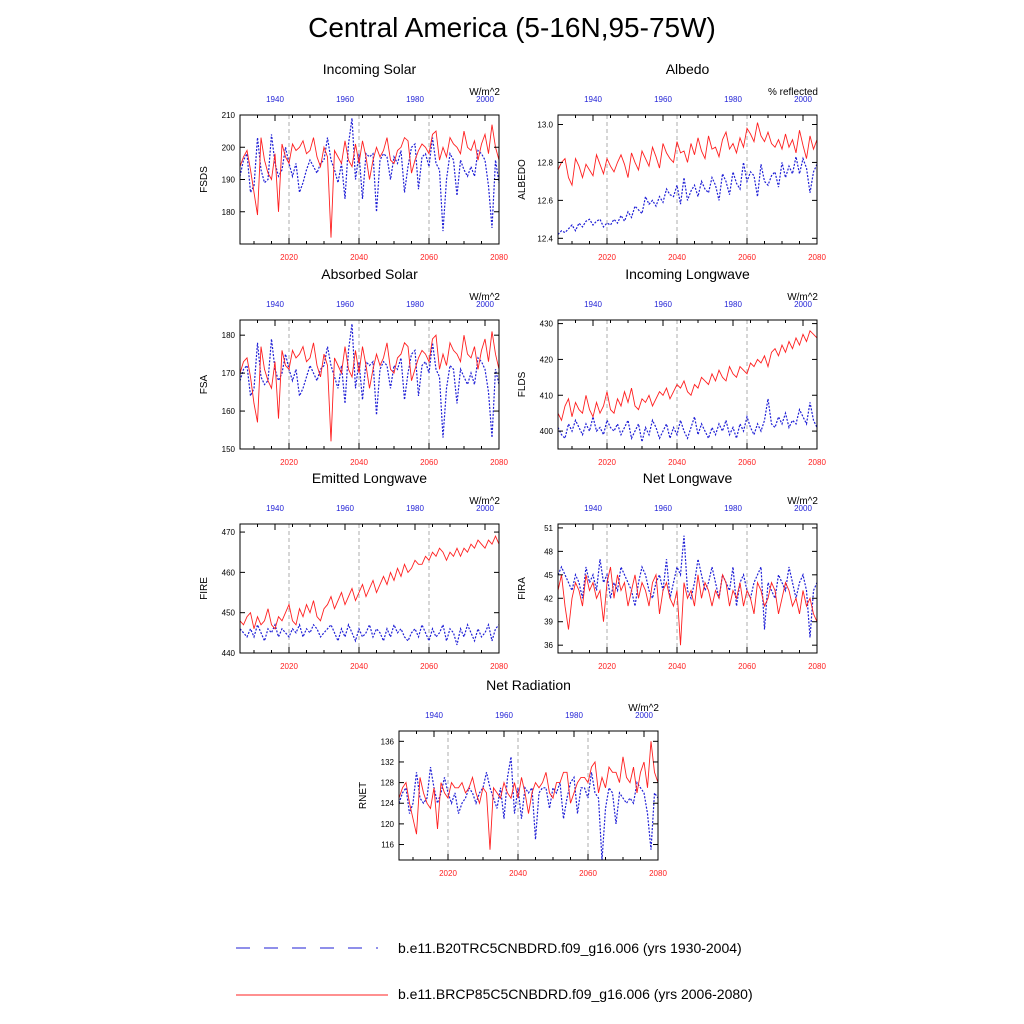 The width and height of the screenshot is (1024, 1024). I want to click on chart-title: Net Longwave, so click(688, 478).